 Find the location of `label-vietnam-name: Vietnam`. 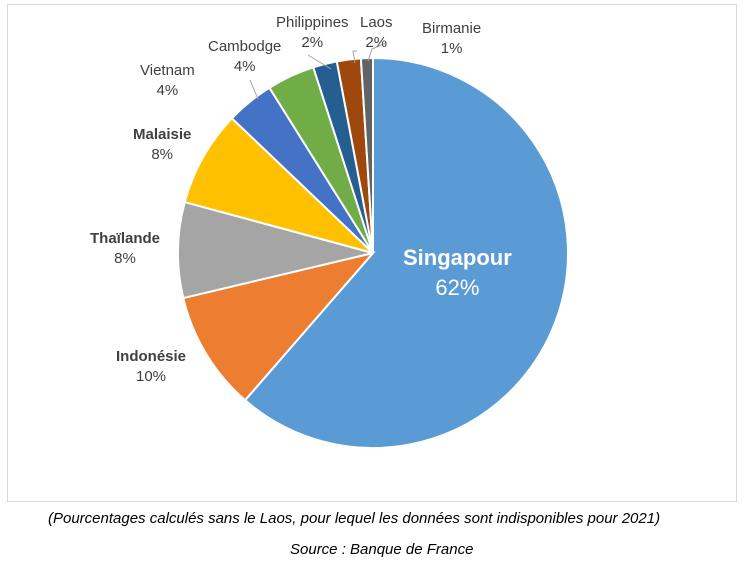

label-vietnam-name: Vietnam is located at coordinates (167, 70).